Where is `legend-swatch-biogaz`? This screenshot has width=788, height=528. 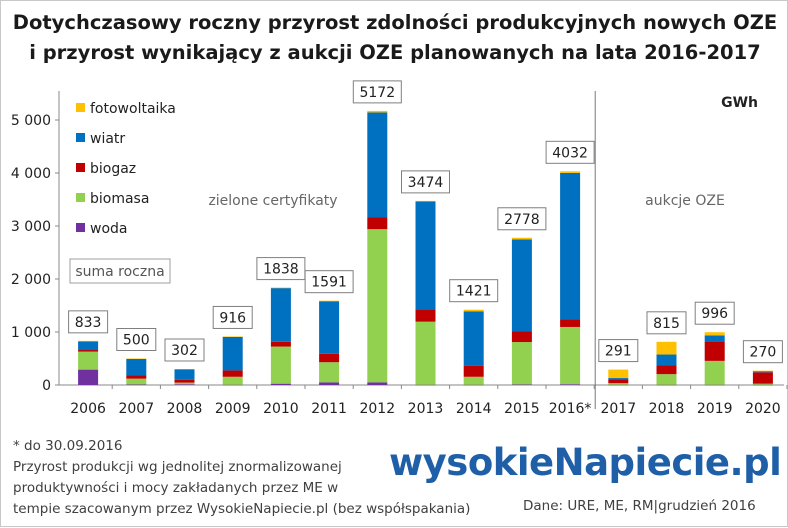
legend-swatch-biogaz is located at coordinates (80, 167).